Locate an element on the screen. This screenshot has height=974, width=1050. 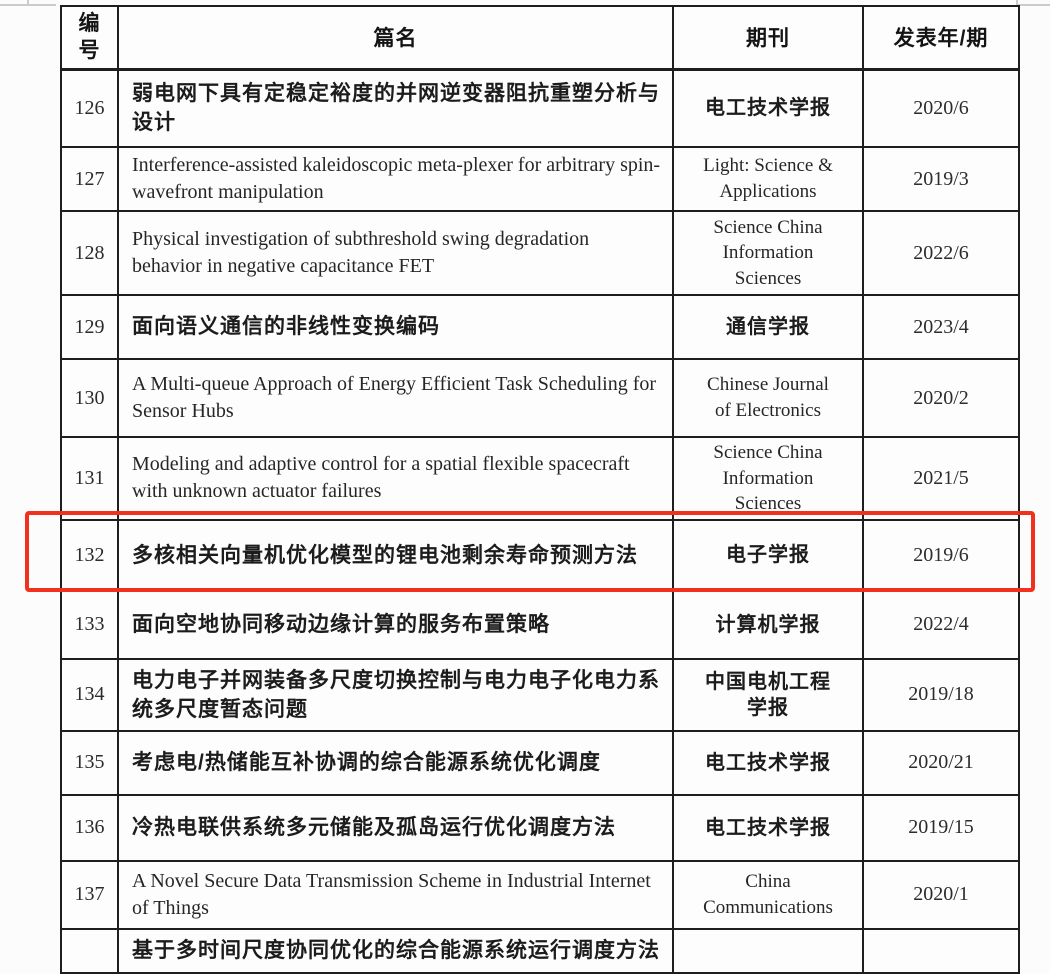
scan-artifact-top-right-tick is located at coordinates (1017, 3).